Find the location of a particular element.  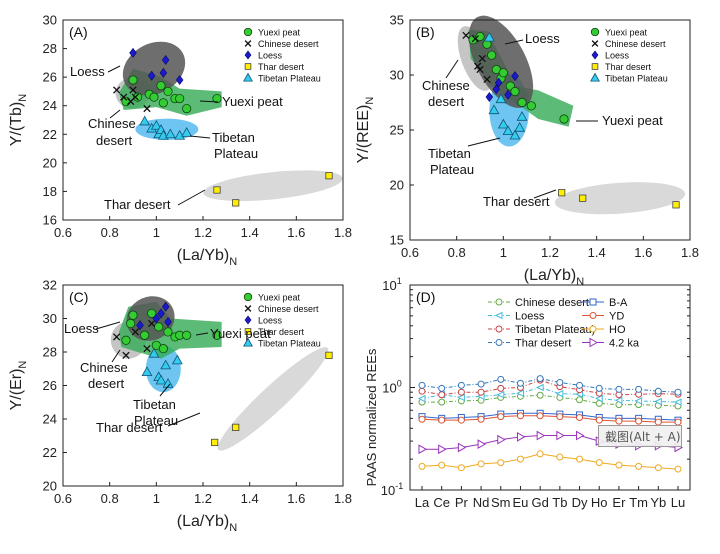

series-thar-desert is located at coordinates (550, 385).